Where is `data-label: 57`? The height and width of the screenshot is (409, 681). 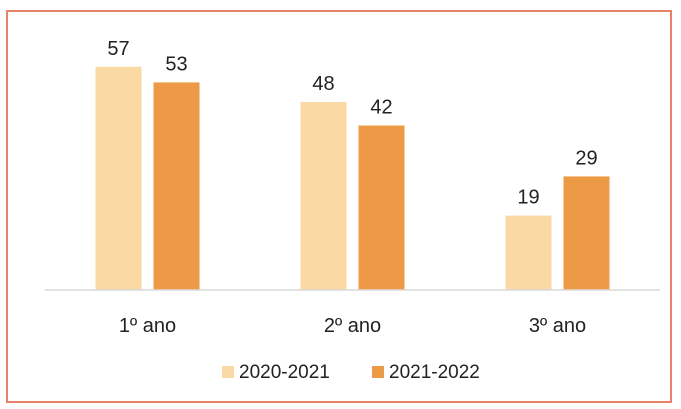 data-label: 57 is located at coordinates (118, 49).